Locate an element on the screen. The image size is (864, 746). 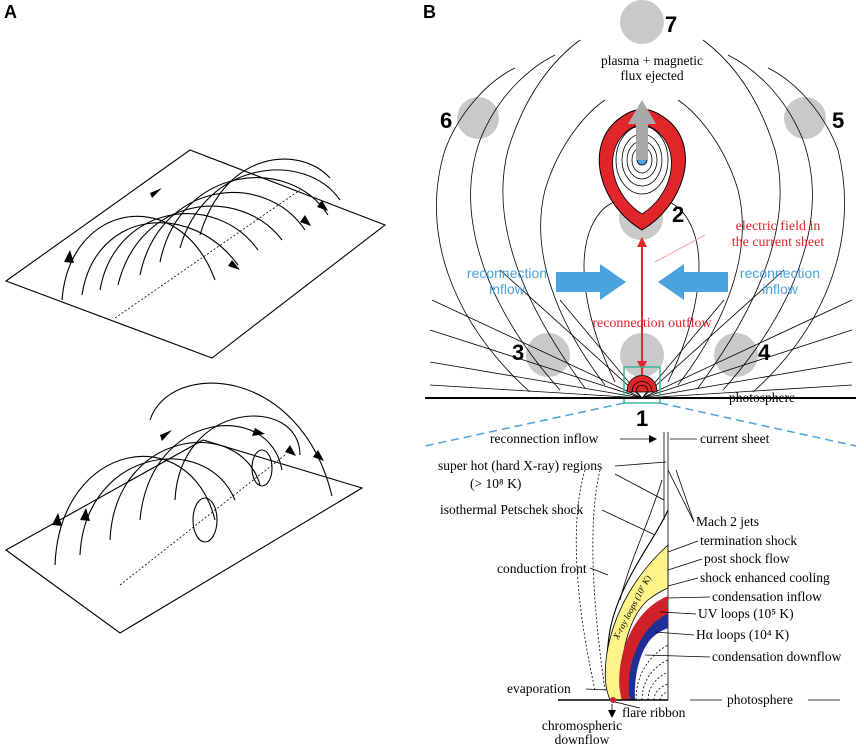
region-label-5: 5 is located at coordinates (838, 120).